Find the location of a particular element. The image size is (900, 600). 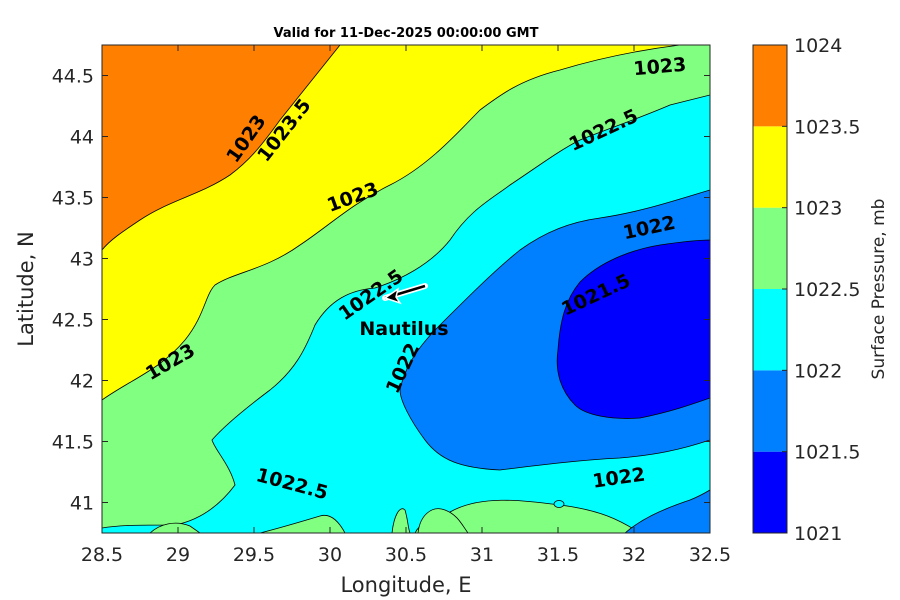

y-tick-label: 42 is located at coordinates (82, 382).